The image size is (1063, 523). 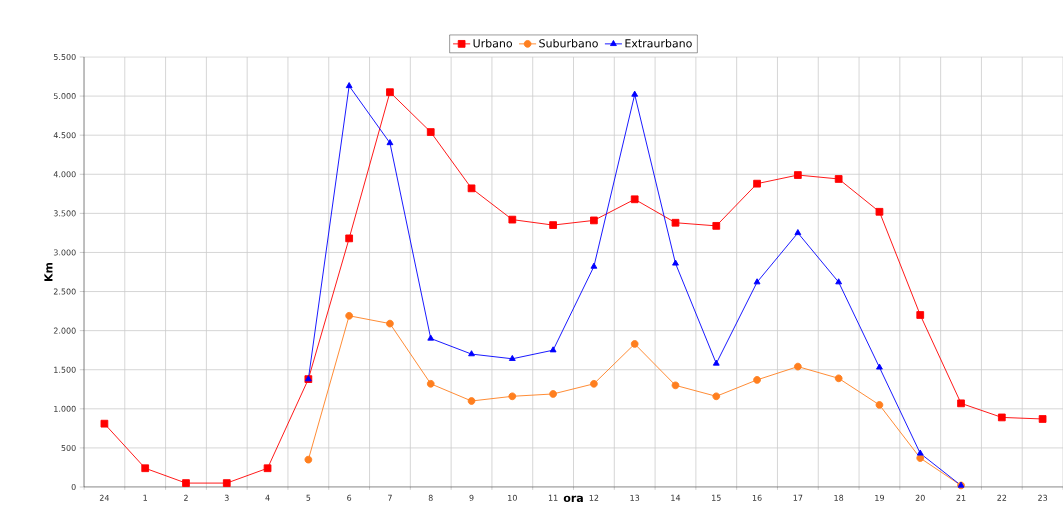 I want to click on y-tick-label: 3.500, so click(x=64, y=213).